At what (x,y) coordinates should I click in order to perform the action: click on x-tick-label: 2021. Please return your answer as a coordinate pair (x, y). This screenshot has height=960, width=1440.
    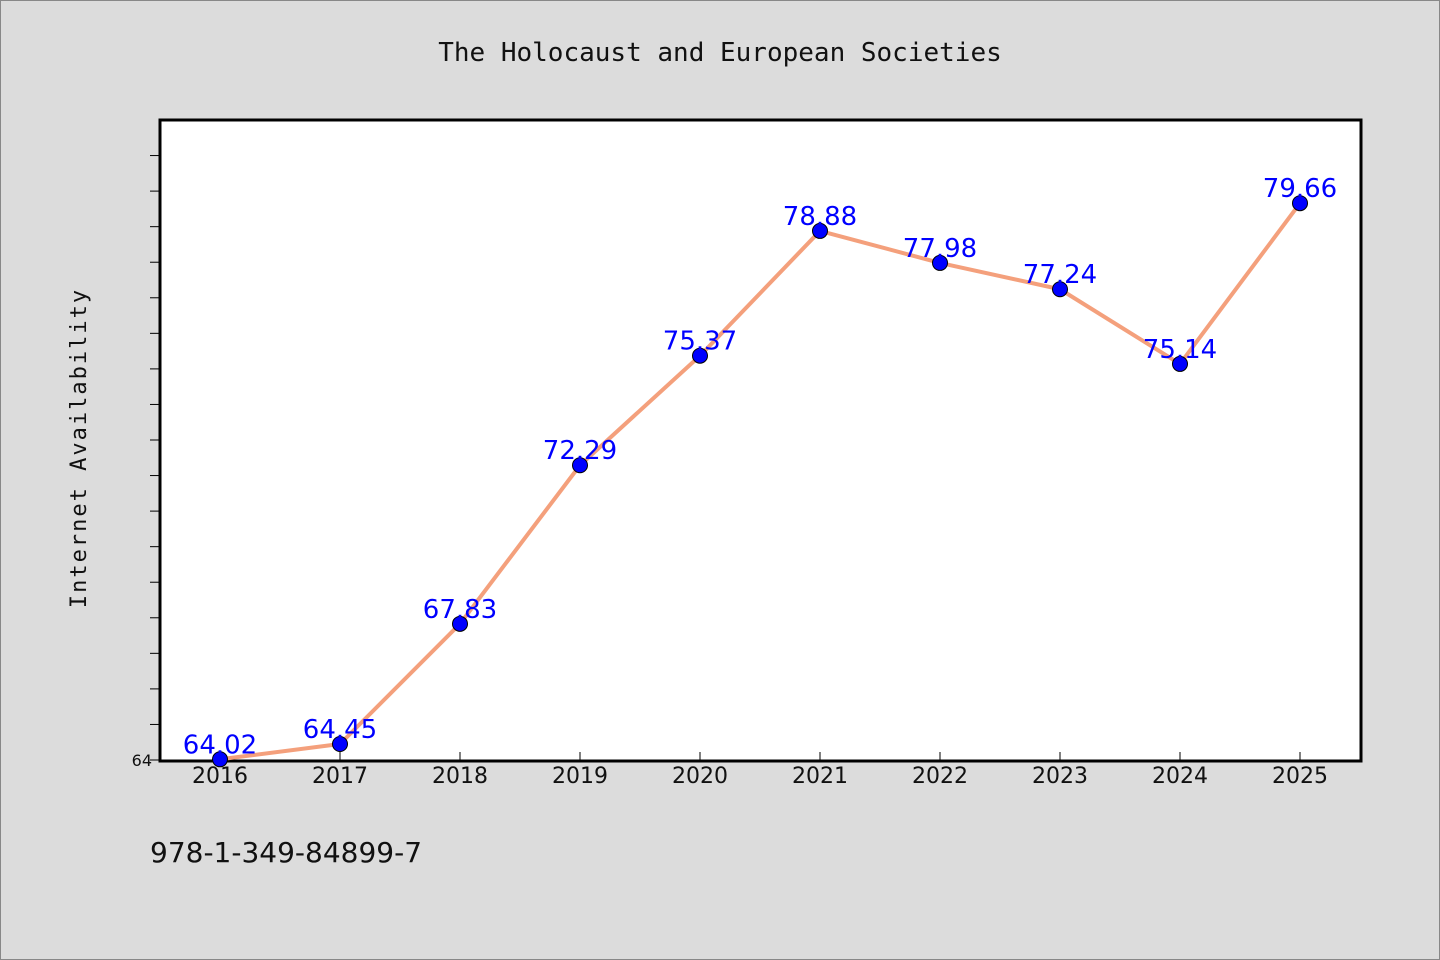
    Looking at the image, I should click on (820, 776).